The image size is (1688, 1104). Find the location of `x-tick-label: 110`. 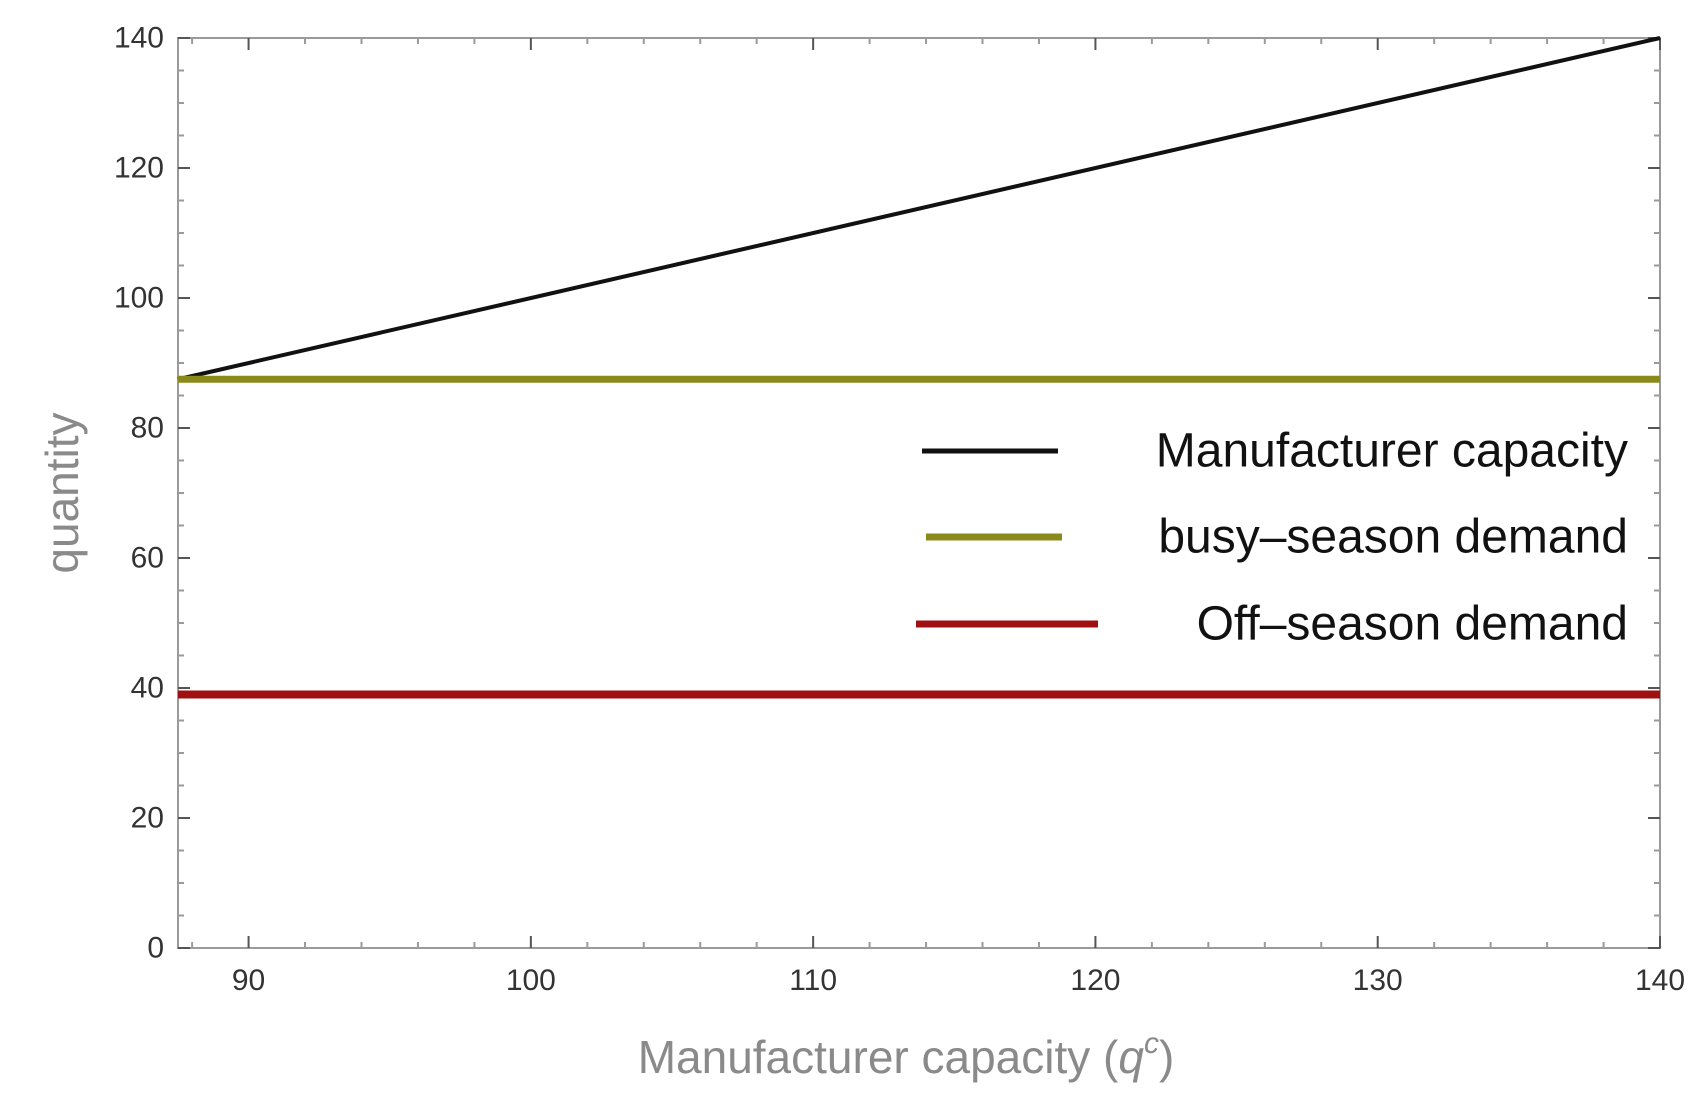

x-tick-label: 110 is located at coordinates (813, 980).